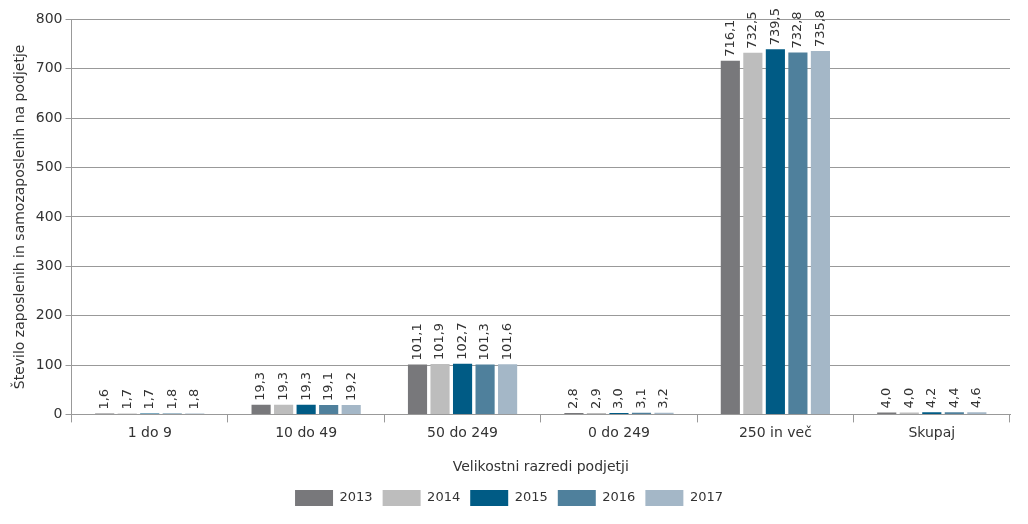 The image size is (1028, 524). I want to click on data-label: 735,8, so click(819, 28).